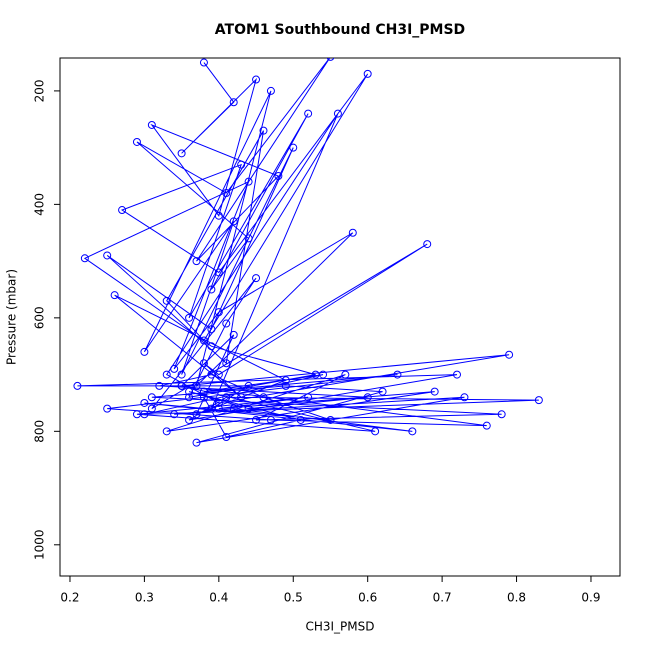 Image resolution: width=650 pixels, height=650 pixels. I want to click on x-tick-label: 0.6, so click(367, 598).